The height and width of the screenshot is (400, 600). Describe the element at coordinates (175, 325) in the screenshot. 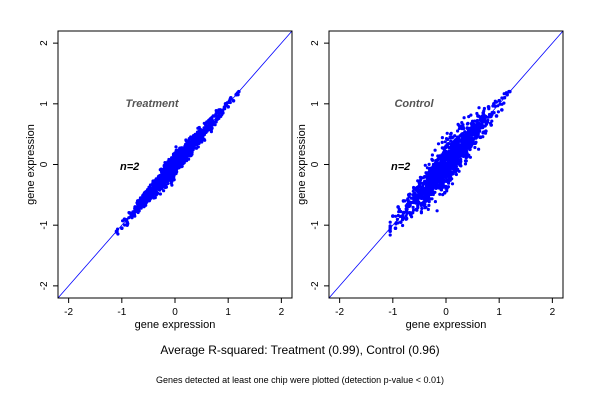

I see `x-axis-label: gene expression` at that location.